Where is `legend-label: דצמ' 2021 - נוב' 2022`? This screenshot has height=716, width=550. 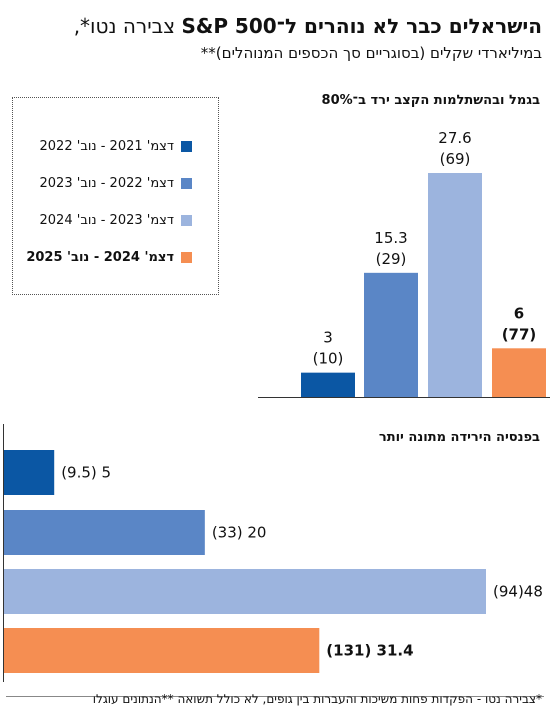 legend-label: דצמ' 2021 - נוב' 2022 is located at coordinates (106, 146).